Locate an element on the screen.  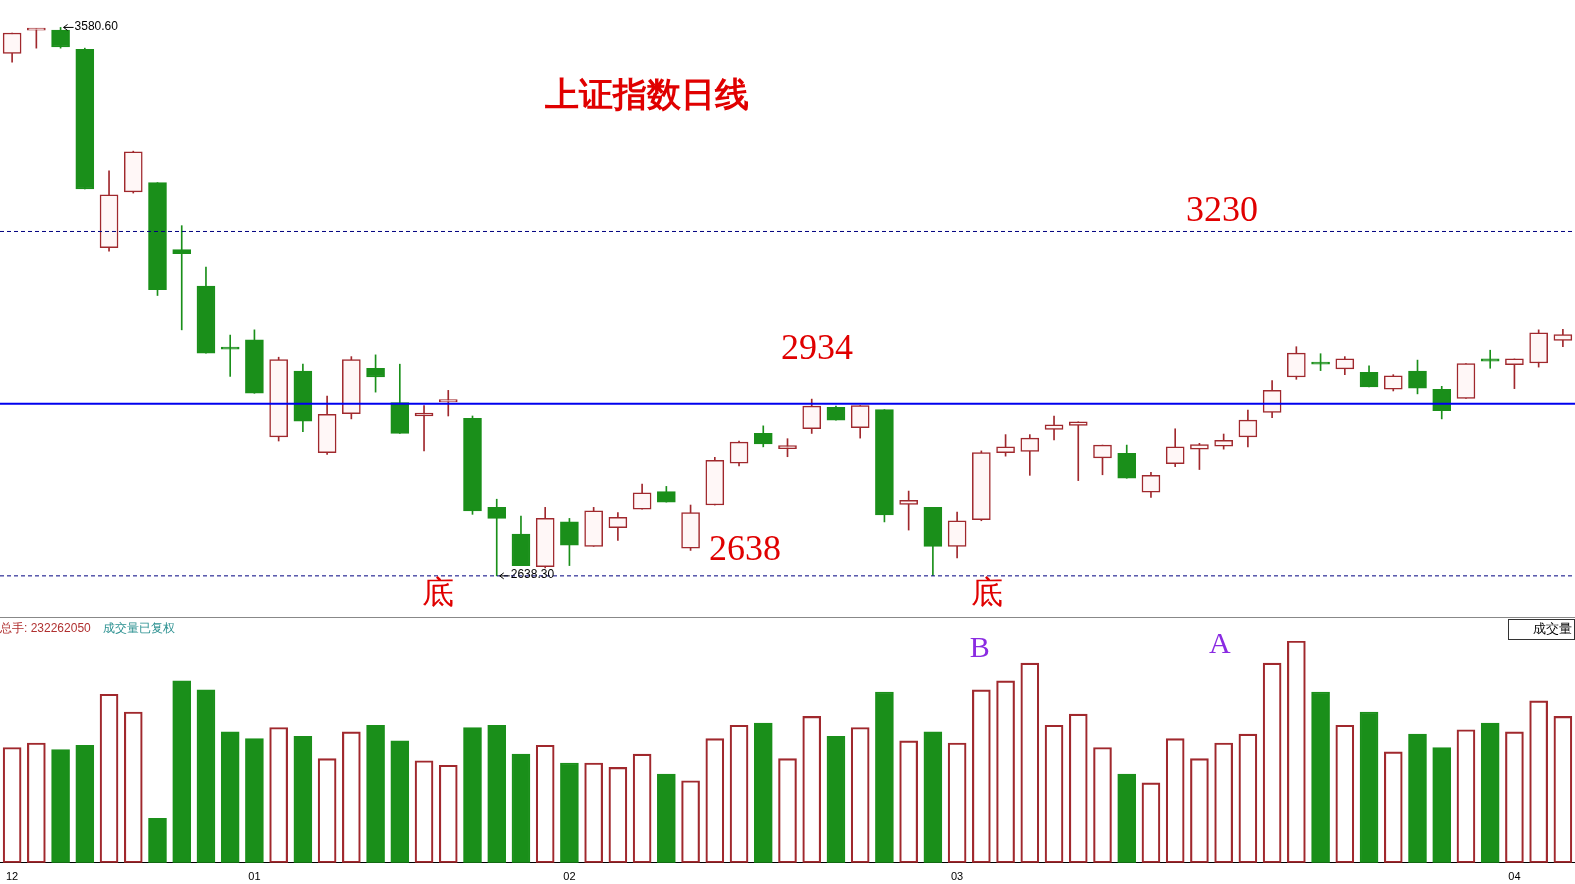
annotation: 2638.30 is located at coordinates (532, 574).